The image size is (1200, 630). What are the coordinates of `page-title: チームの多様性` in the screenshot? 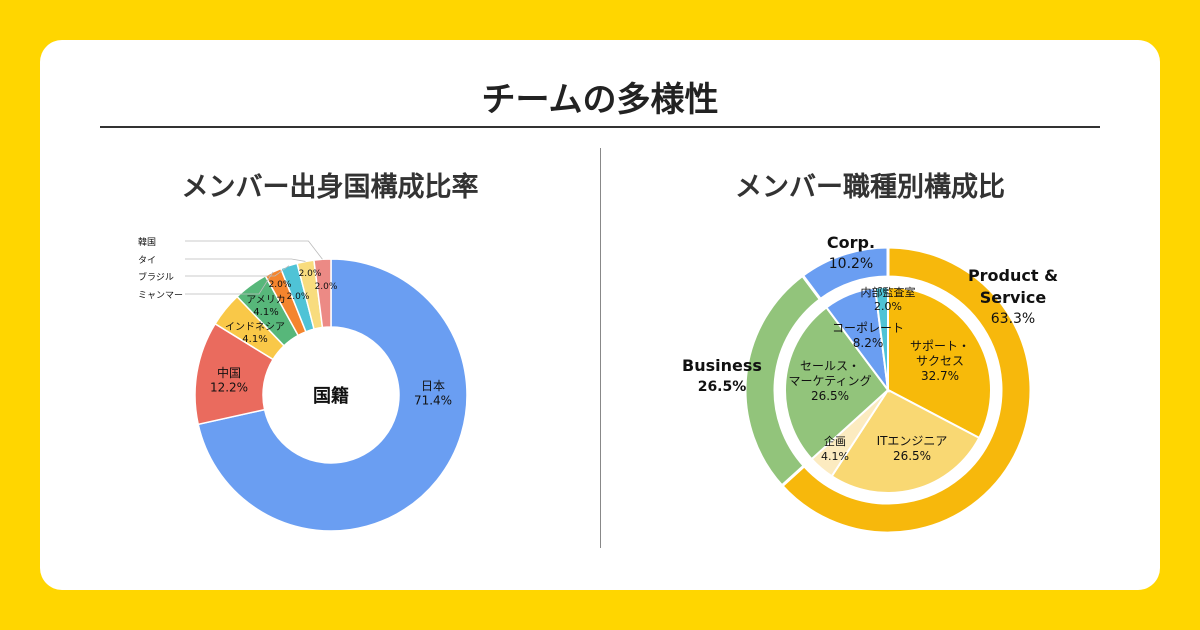 It's located at (600, 100).